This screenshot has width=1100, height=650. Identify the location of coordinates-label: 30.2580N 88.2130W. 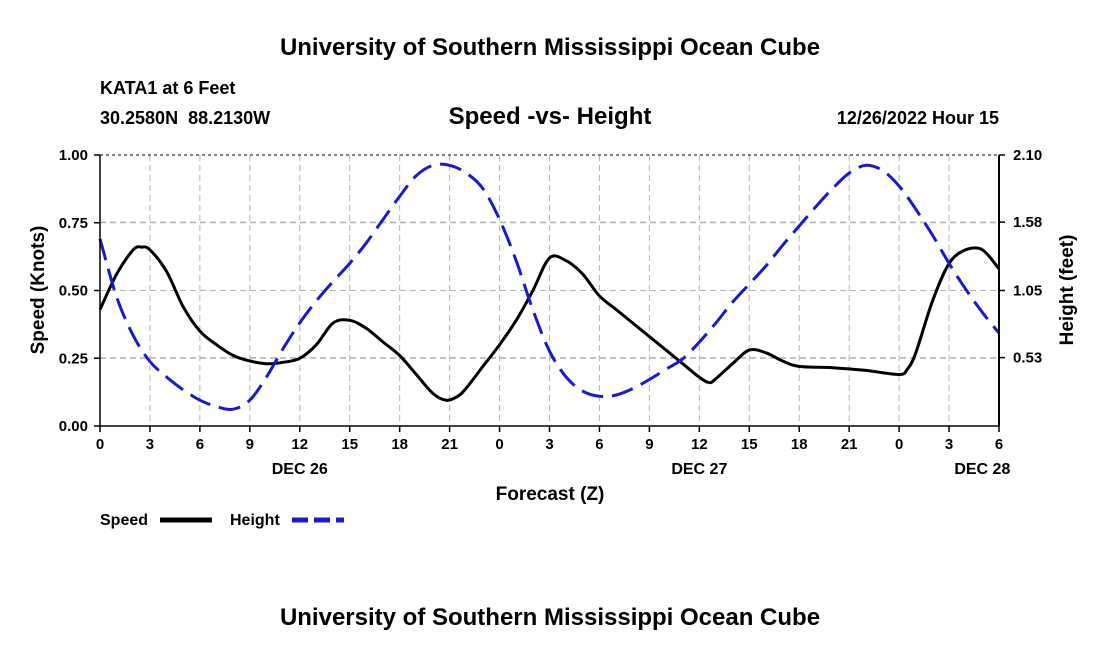
(185, 118).